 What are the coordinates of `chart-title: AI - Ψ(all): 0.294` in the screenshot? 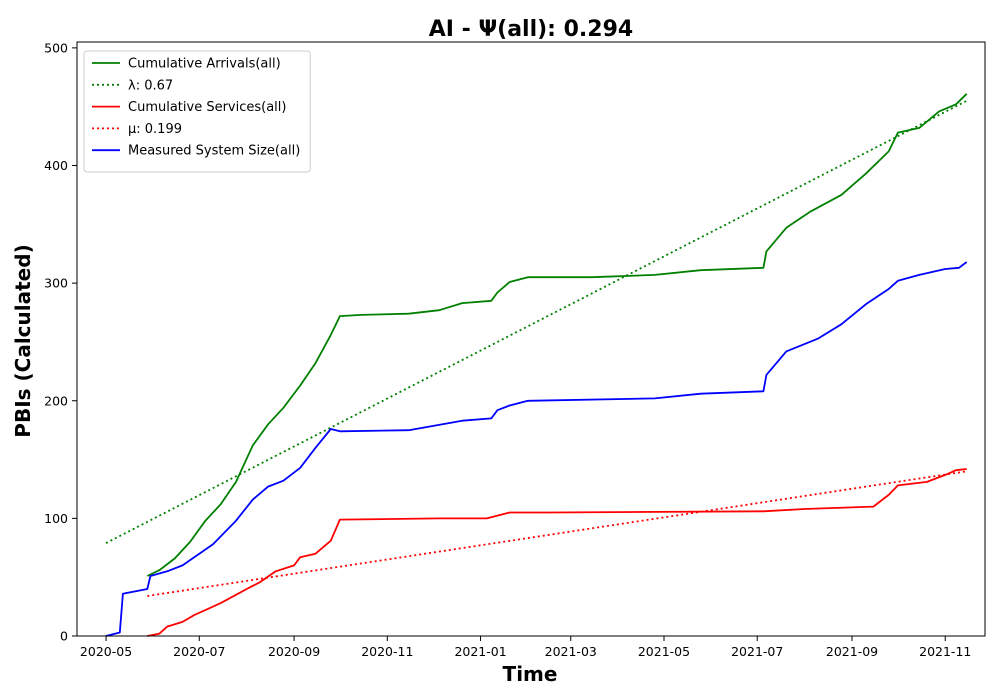 It's located at (531, 29).